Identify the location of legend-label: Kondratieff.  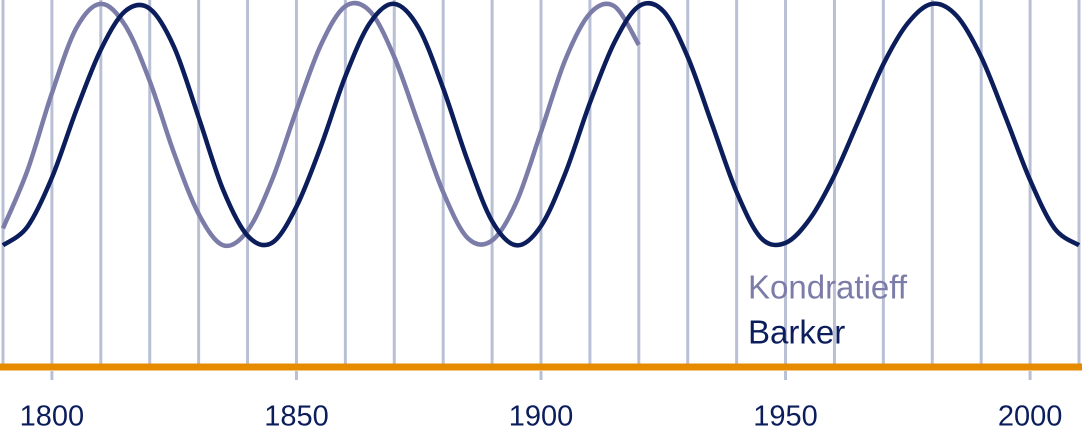
(828, 287).